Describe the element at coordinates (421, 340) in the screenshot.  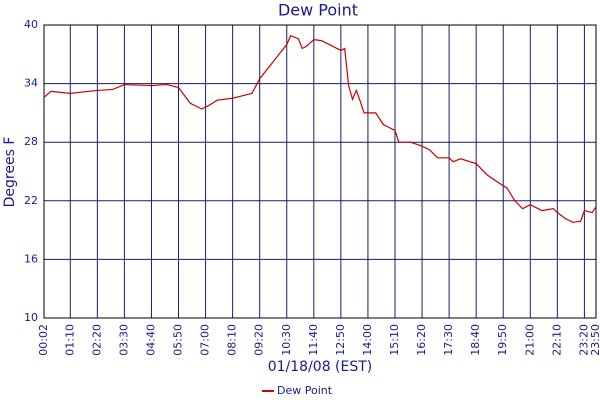
I see `x-tick-label: 16:20` at that location.